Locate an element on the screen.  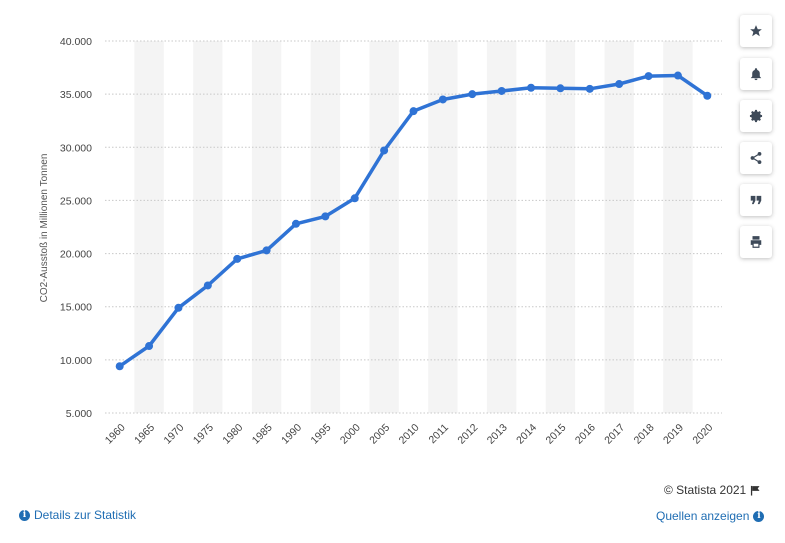
x-tick-label: 2016 is located at coordinates (585, 434).